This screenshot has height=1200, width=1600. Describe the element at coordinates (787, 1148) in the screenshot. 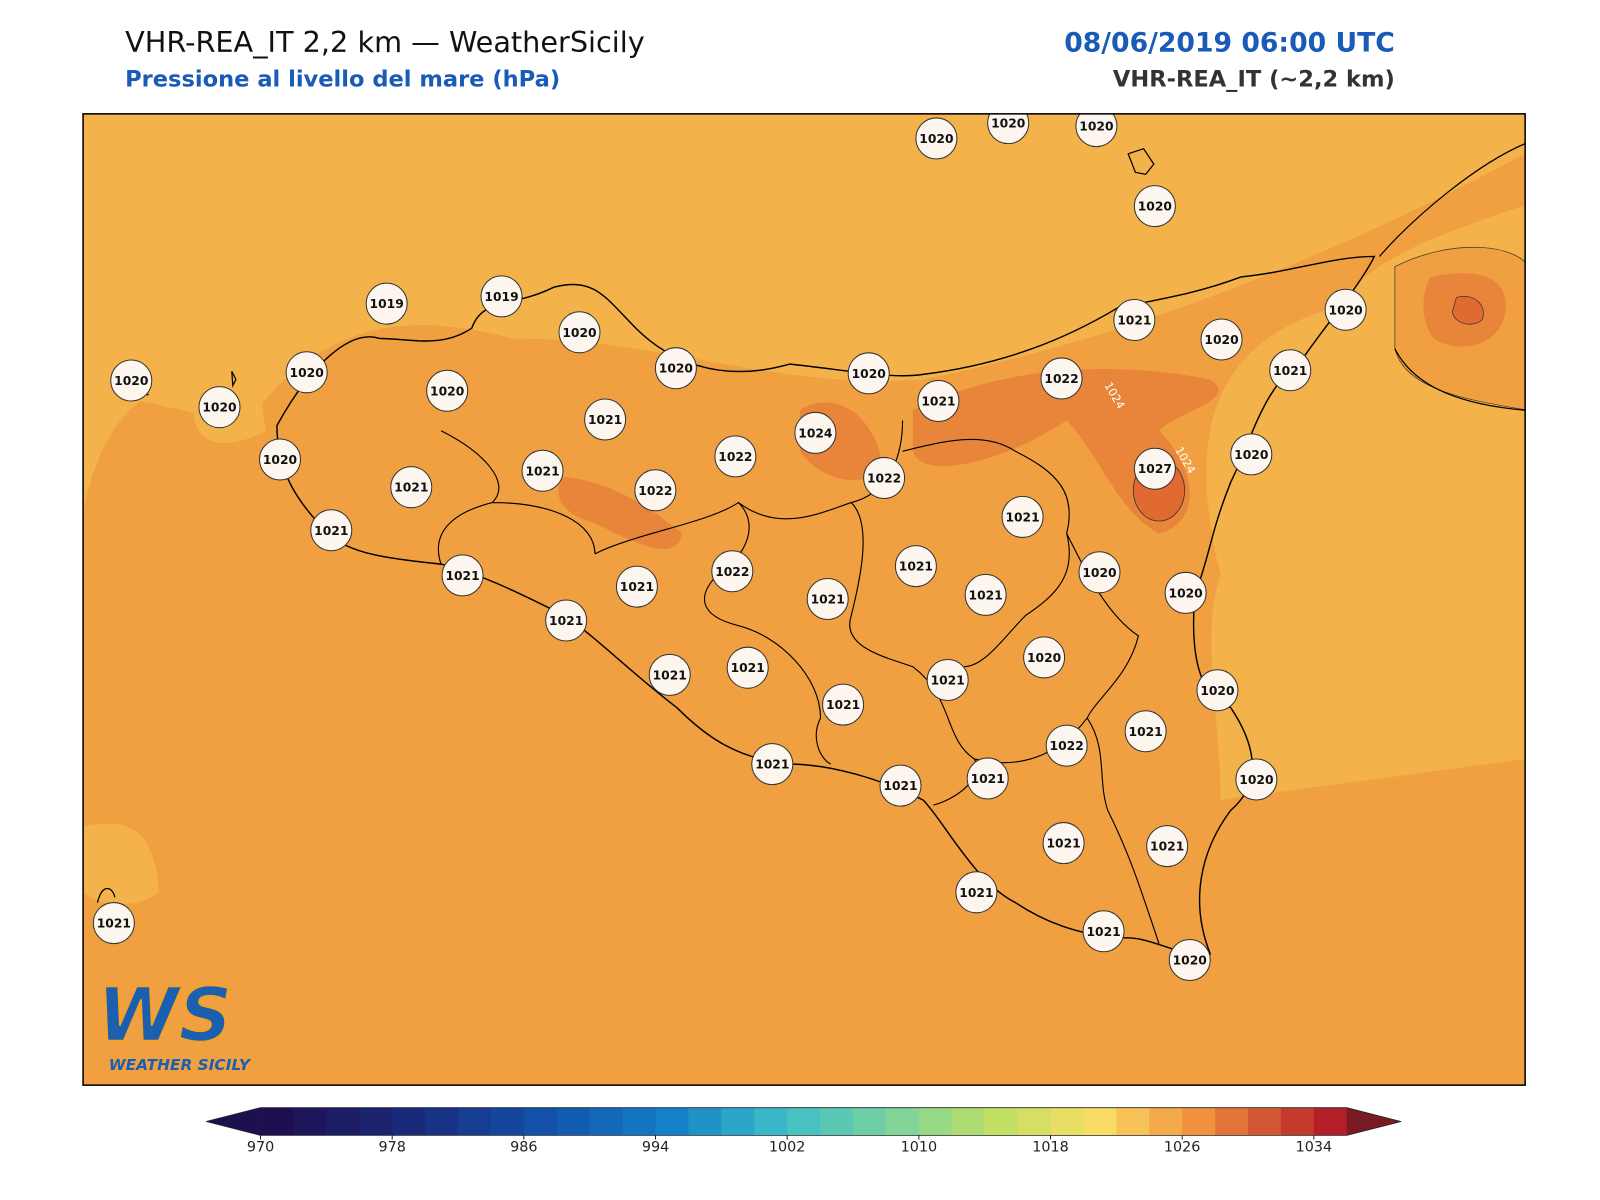

I see `colorbar-tick-label: 1002` at that location.